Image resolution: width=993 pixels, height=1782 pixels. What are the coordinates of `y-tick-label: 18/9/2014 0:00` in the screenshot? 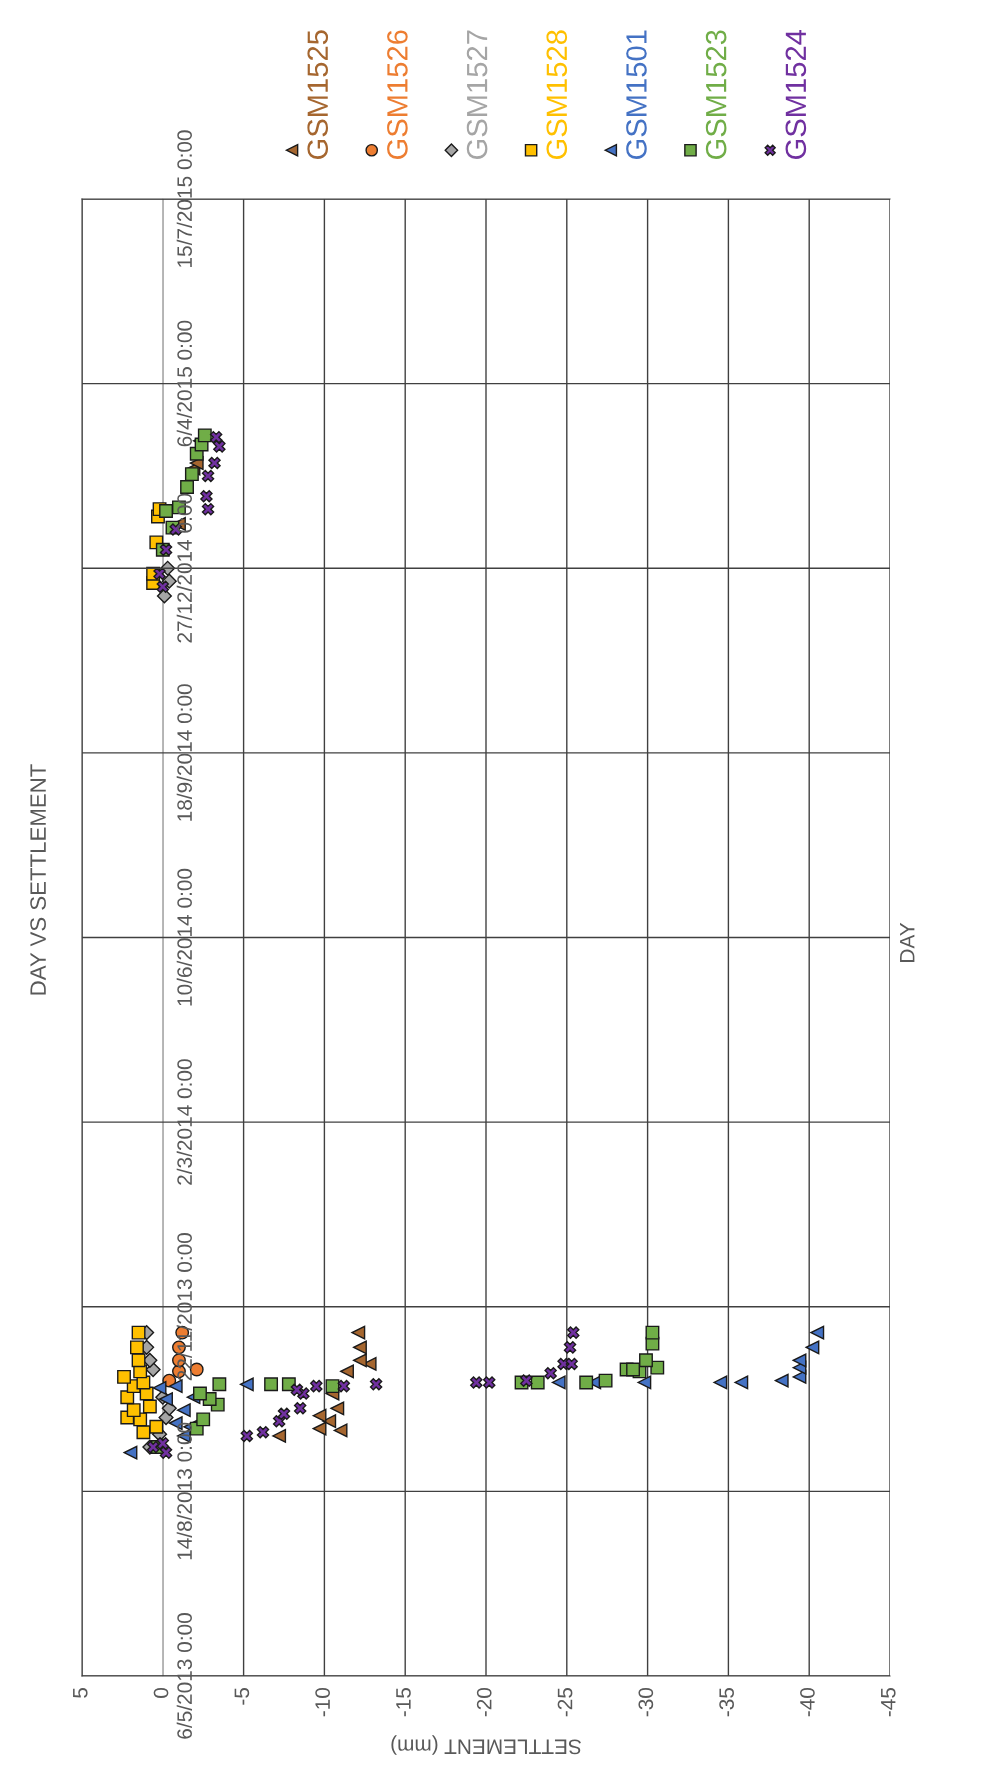 It's located at (184, 752).